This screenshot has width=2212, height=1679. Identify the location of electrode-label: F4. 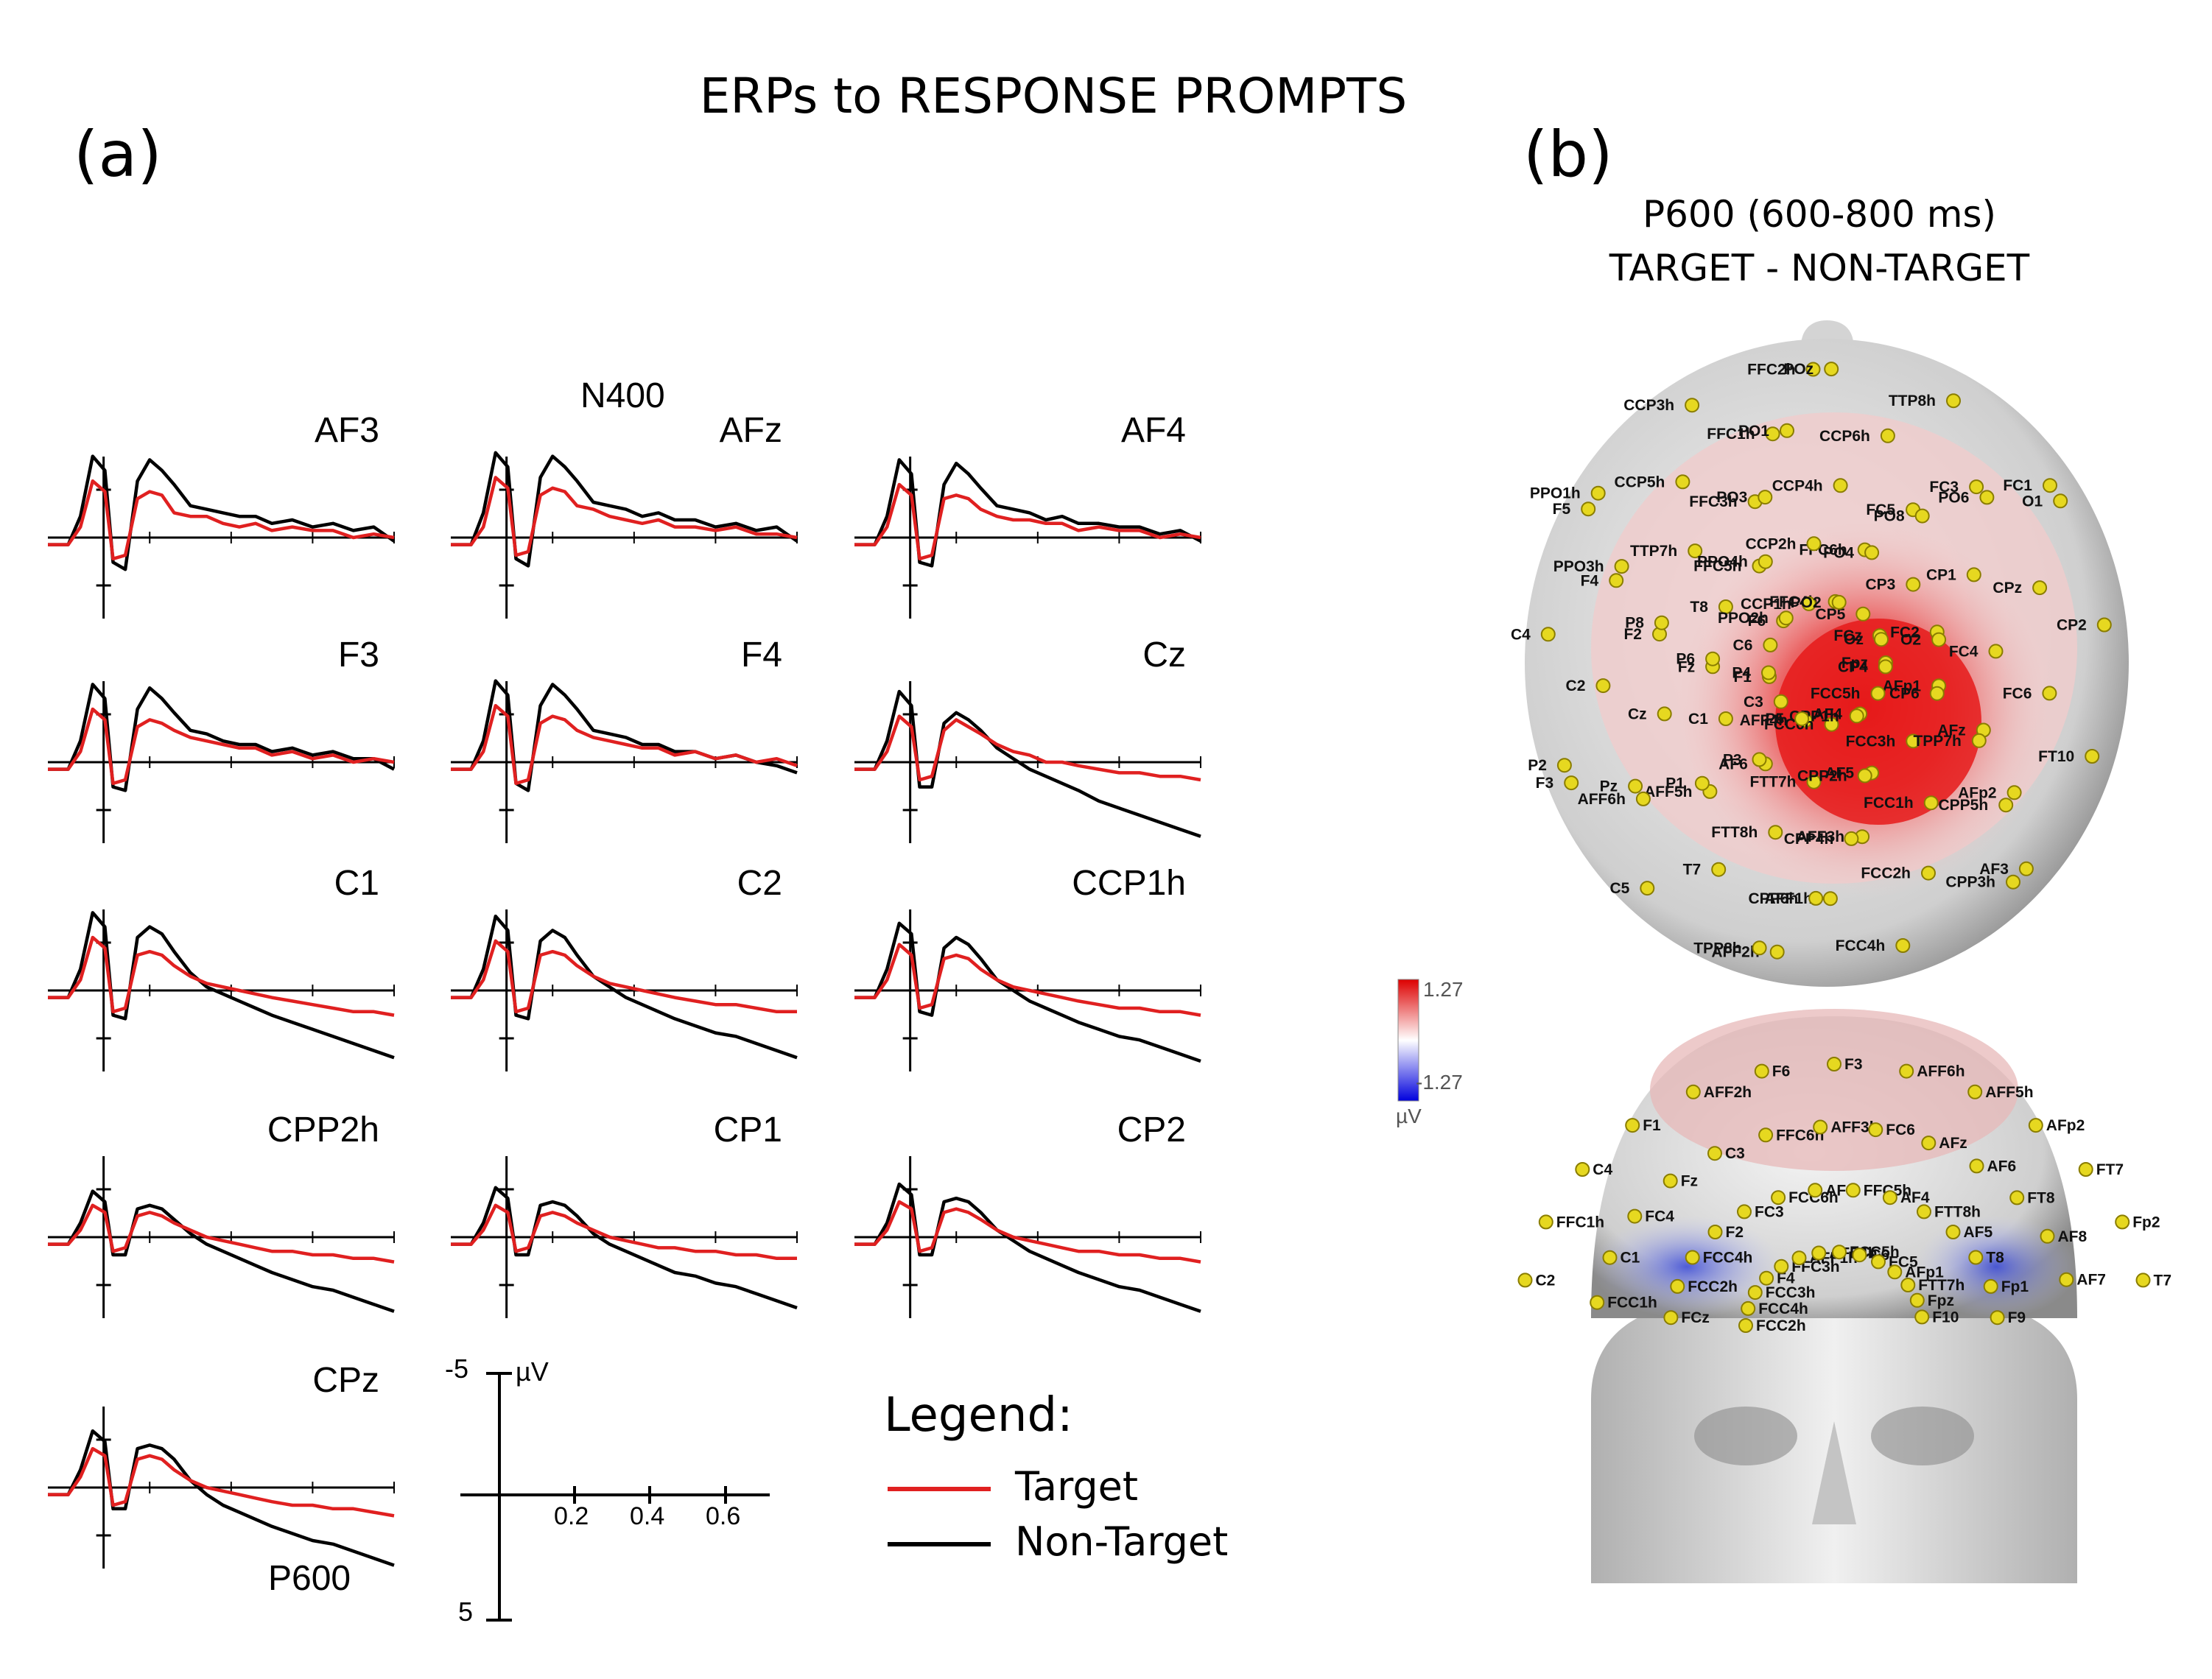
(1590, 580).